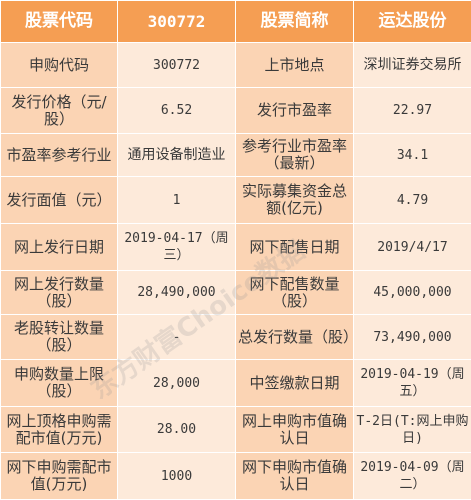 The image size is (471, 500). What do you see at coordinates (59, 200) in the screenshot?
I see `row-label: 发行面值（元）` at bounding box center [59, 200].